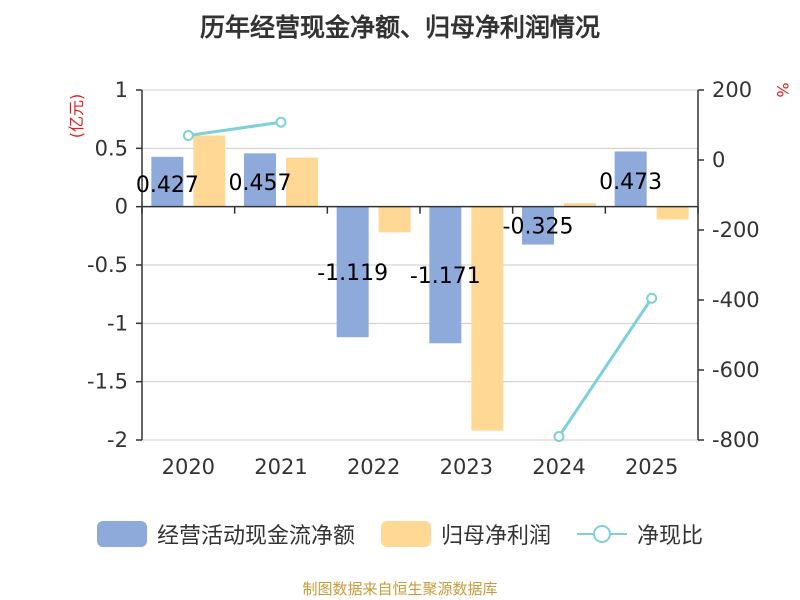 The height and width of the screenshot is (600, 800). Describe the element at coordinates (405, 534) in the screenshot. I see `legend-swatch-netprofit` at that location.